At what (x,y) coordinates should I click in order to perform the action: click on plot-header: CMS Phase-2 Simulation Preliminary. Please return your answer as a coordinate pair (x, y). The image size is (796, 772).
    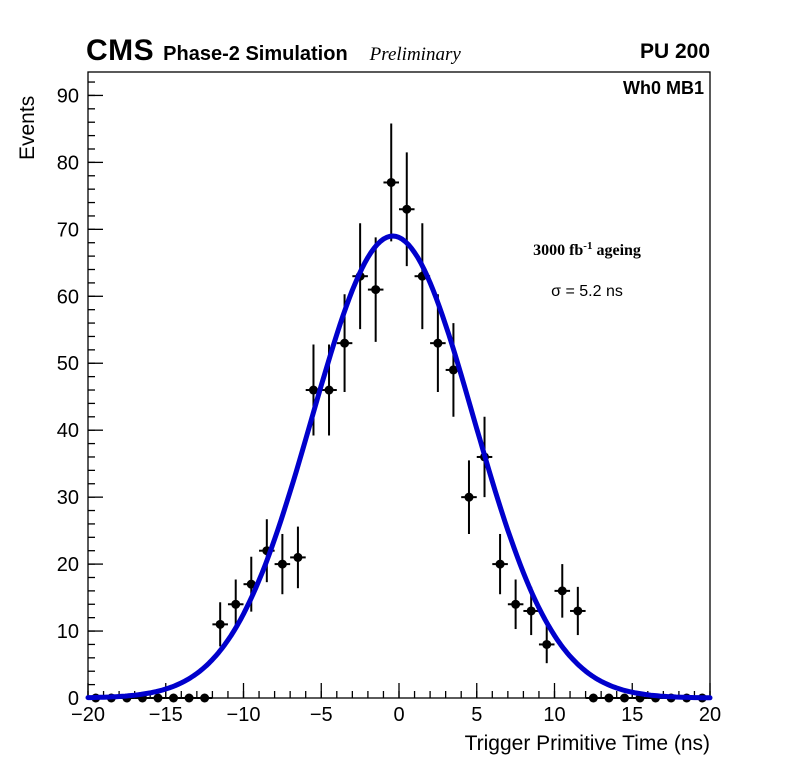
    Looking at the image, I should click on (273, 51).